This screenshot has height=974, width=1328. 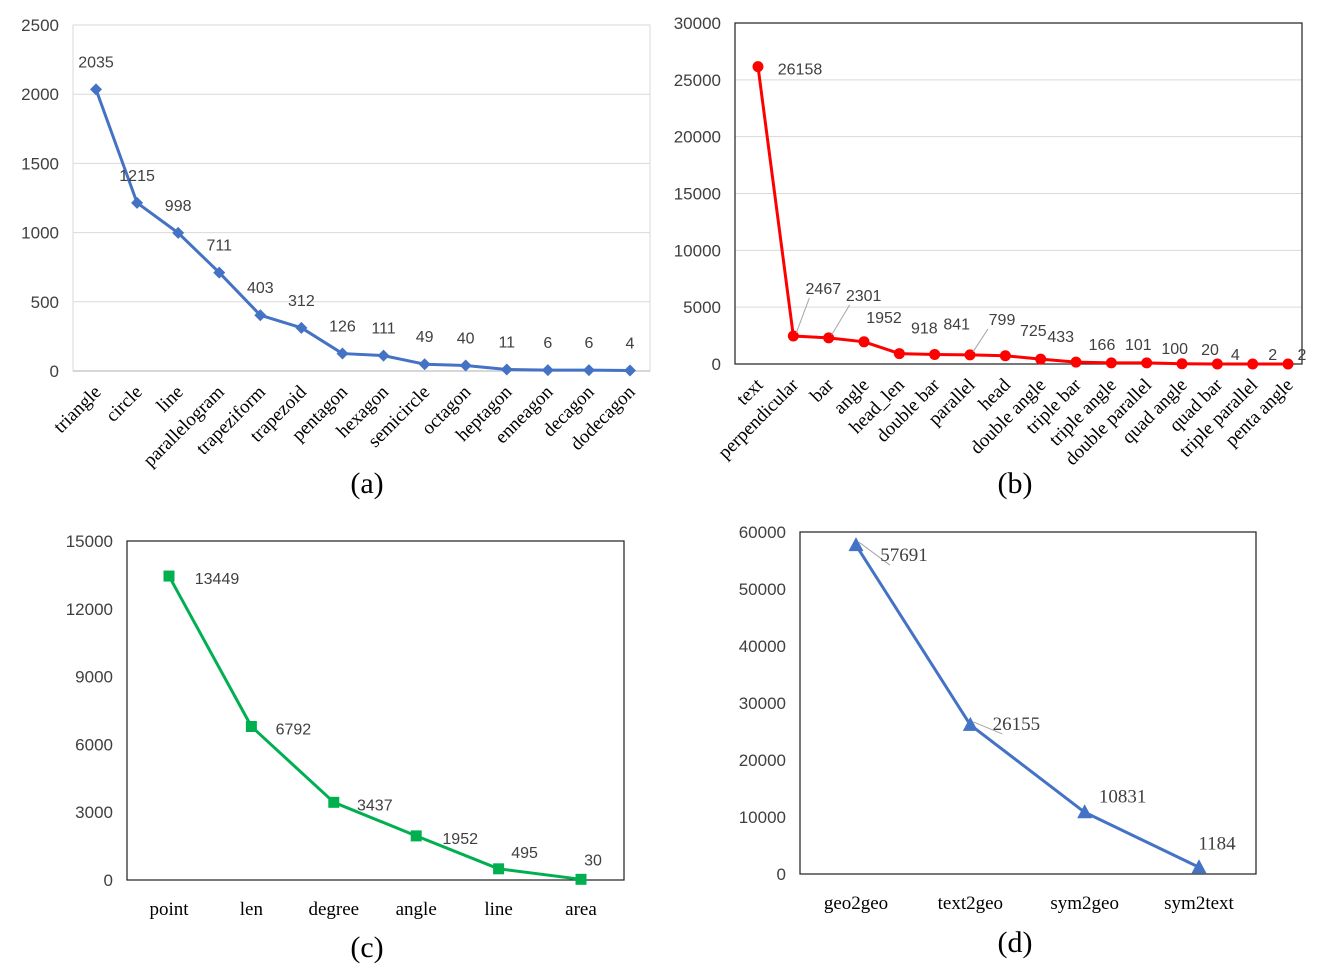 What do you see at coordinates (1060, 337) in the screenshot?
I see `chart-b-data-label: 433` at bounding box center [1060, 337].